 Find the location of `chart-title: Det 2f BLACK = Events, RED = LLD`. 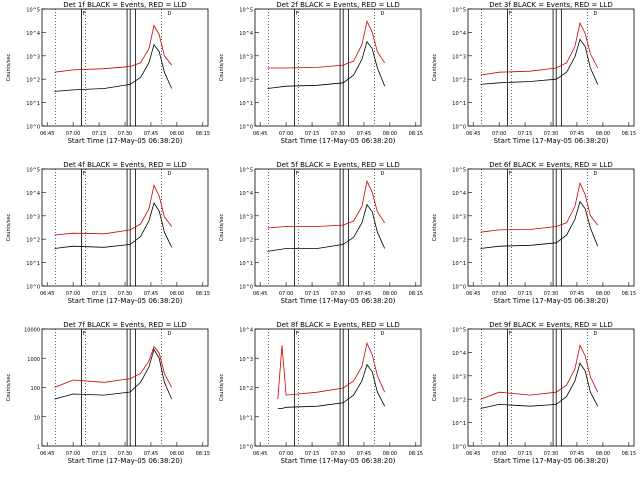

chart-title: Det 2f BLACK = Events, RED = LLD is located at coordinates (337, 5).